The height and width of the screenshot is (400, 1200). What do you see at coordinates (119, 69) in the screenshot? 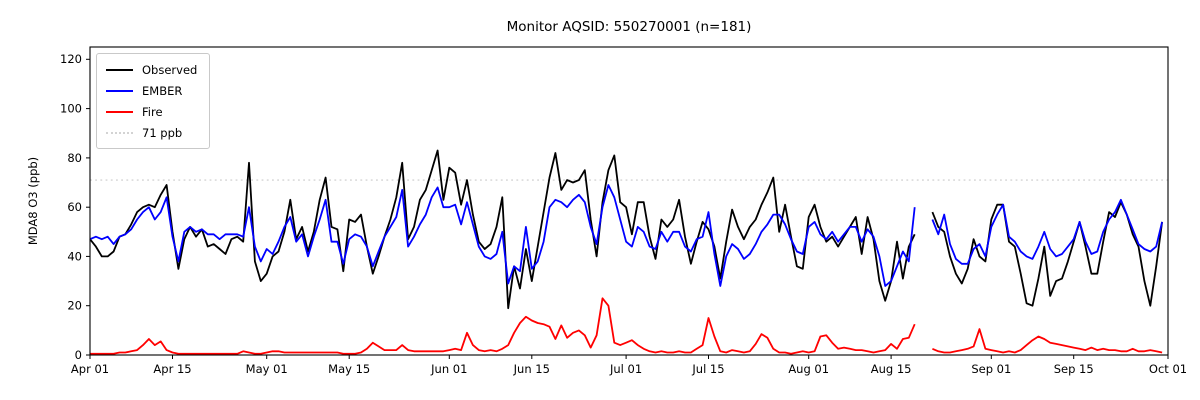
I see `legend-line-observed` at bounding box center [119, 69].